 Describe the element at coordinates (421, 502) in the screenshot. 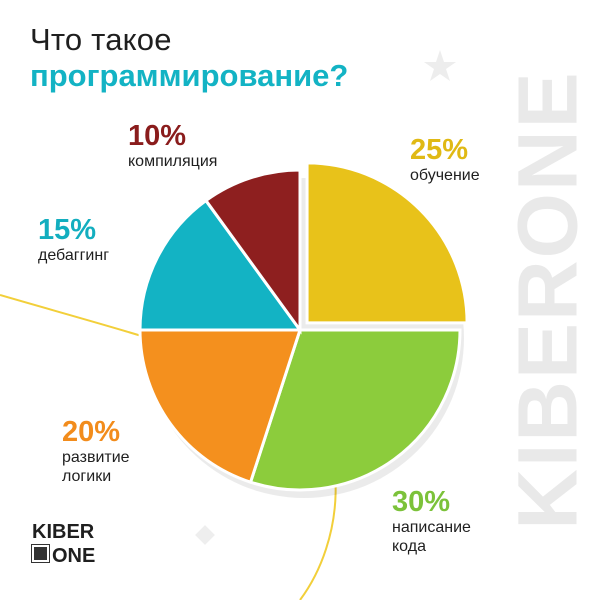

I see `label-coding-pct: 30%` at that location.